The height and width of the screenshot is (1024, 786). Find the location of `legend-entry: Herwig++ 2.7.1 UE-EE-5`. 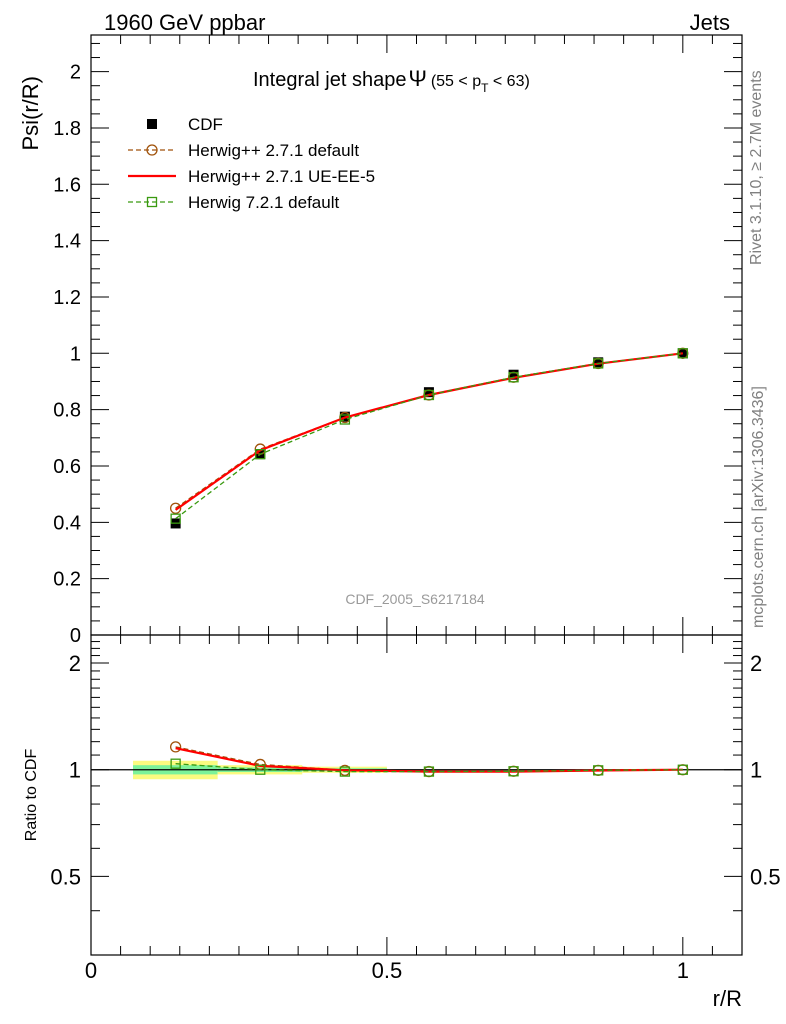

legend-entry: Herwig++ 2.7.1 UE-EE-5 is located at coordinates (251, 176).